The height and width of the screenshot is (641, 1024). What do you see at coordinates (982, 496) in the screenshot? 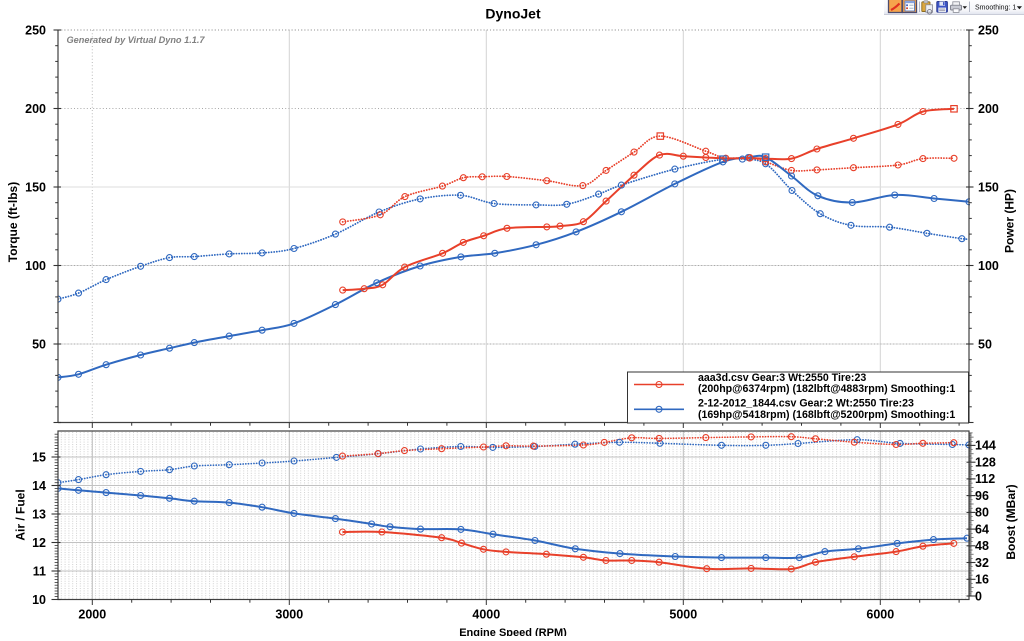
I see `svg-text: 96` at bounding box center [982, 496].